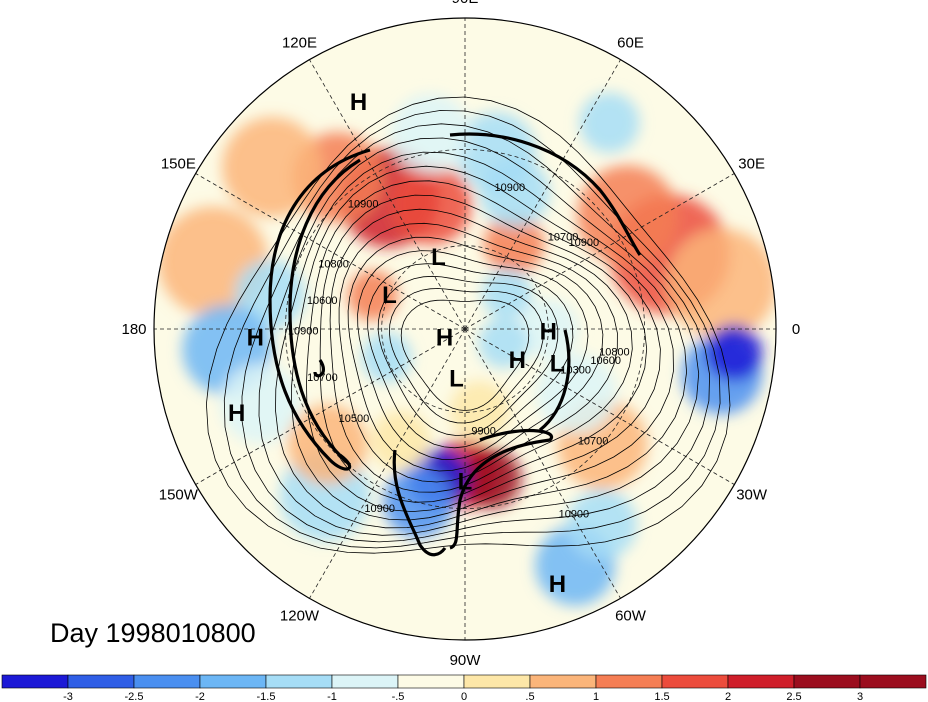 This screenshot has width=928, height=702. Describe the element at coordinates (134, 696) in the screenshot. I see `colorbar-tick-label: -2.5` at that location.